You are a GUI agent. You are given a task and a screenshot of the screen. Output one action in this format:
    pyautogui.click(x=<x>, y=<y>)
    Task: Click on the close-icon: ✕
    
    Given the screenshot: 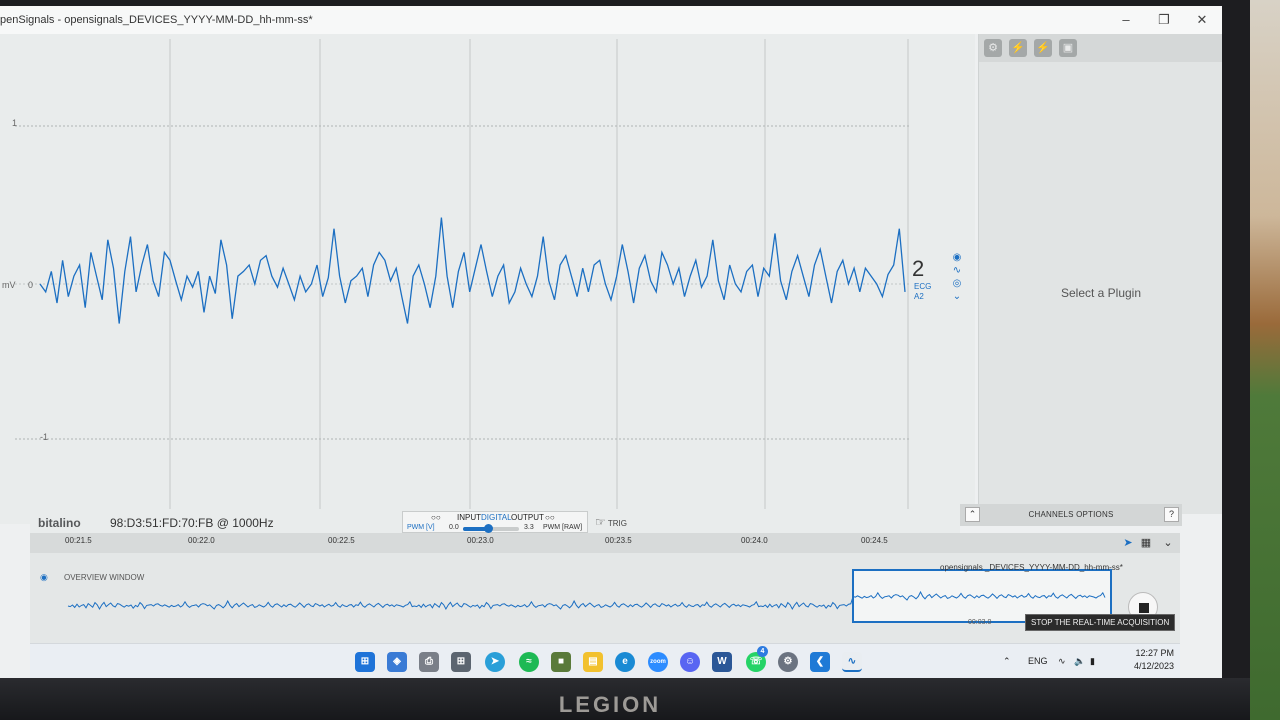 What is the action you would take?
    pyautogui.click(x=1202, y=19)
    